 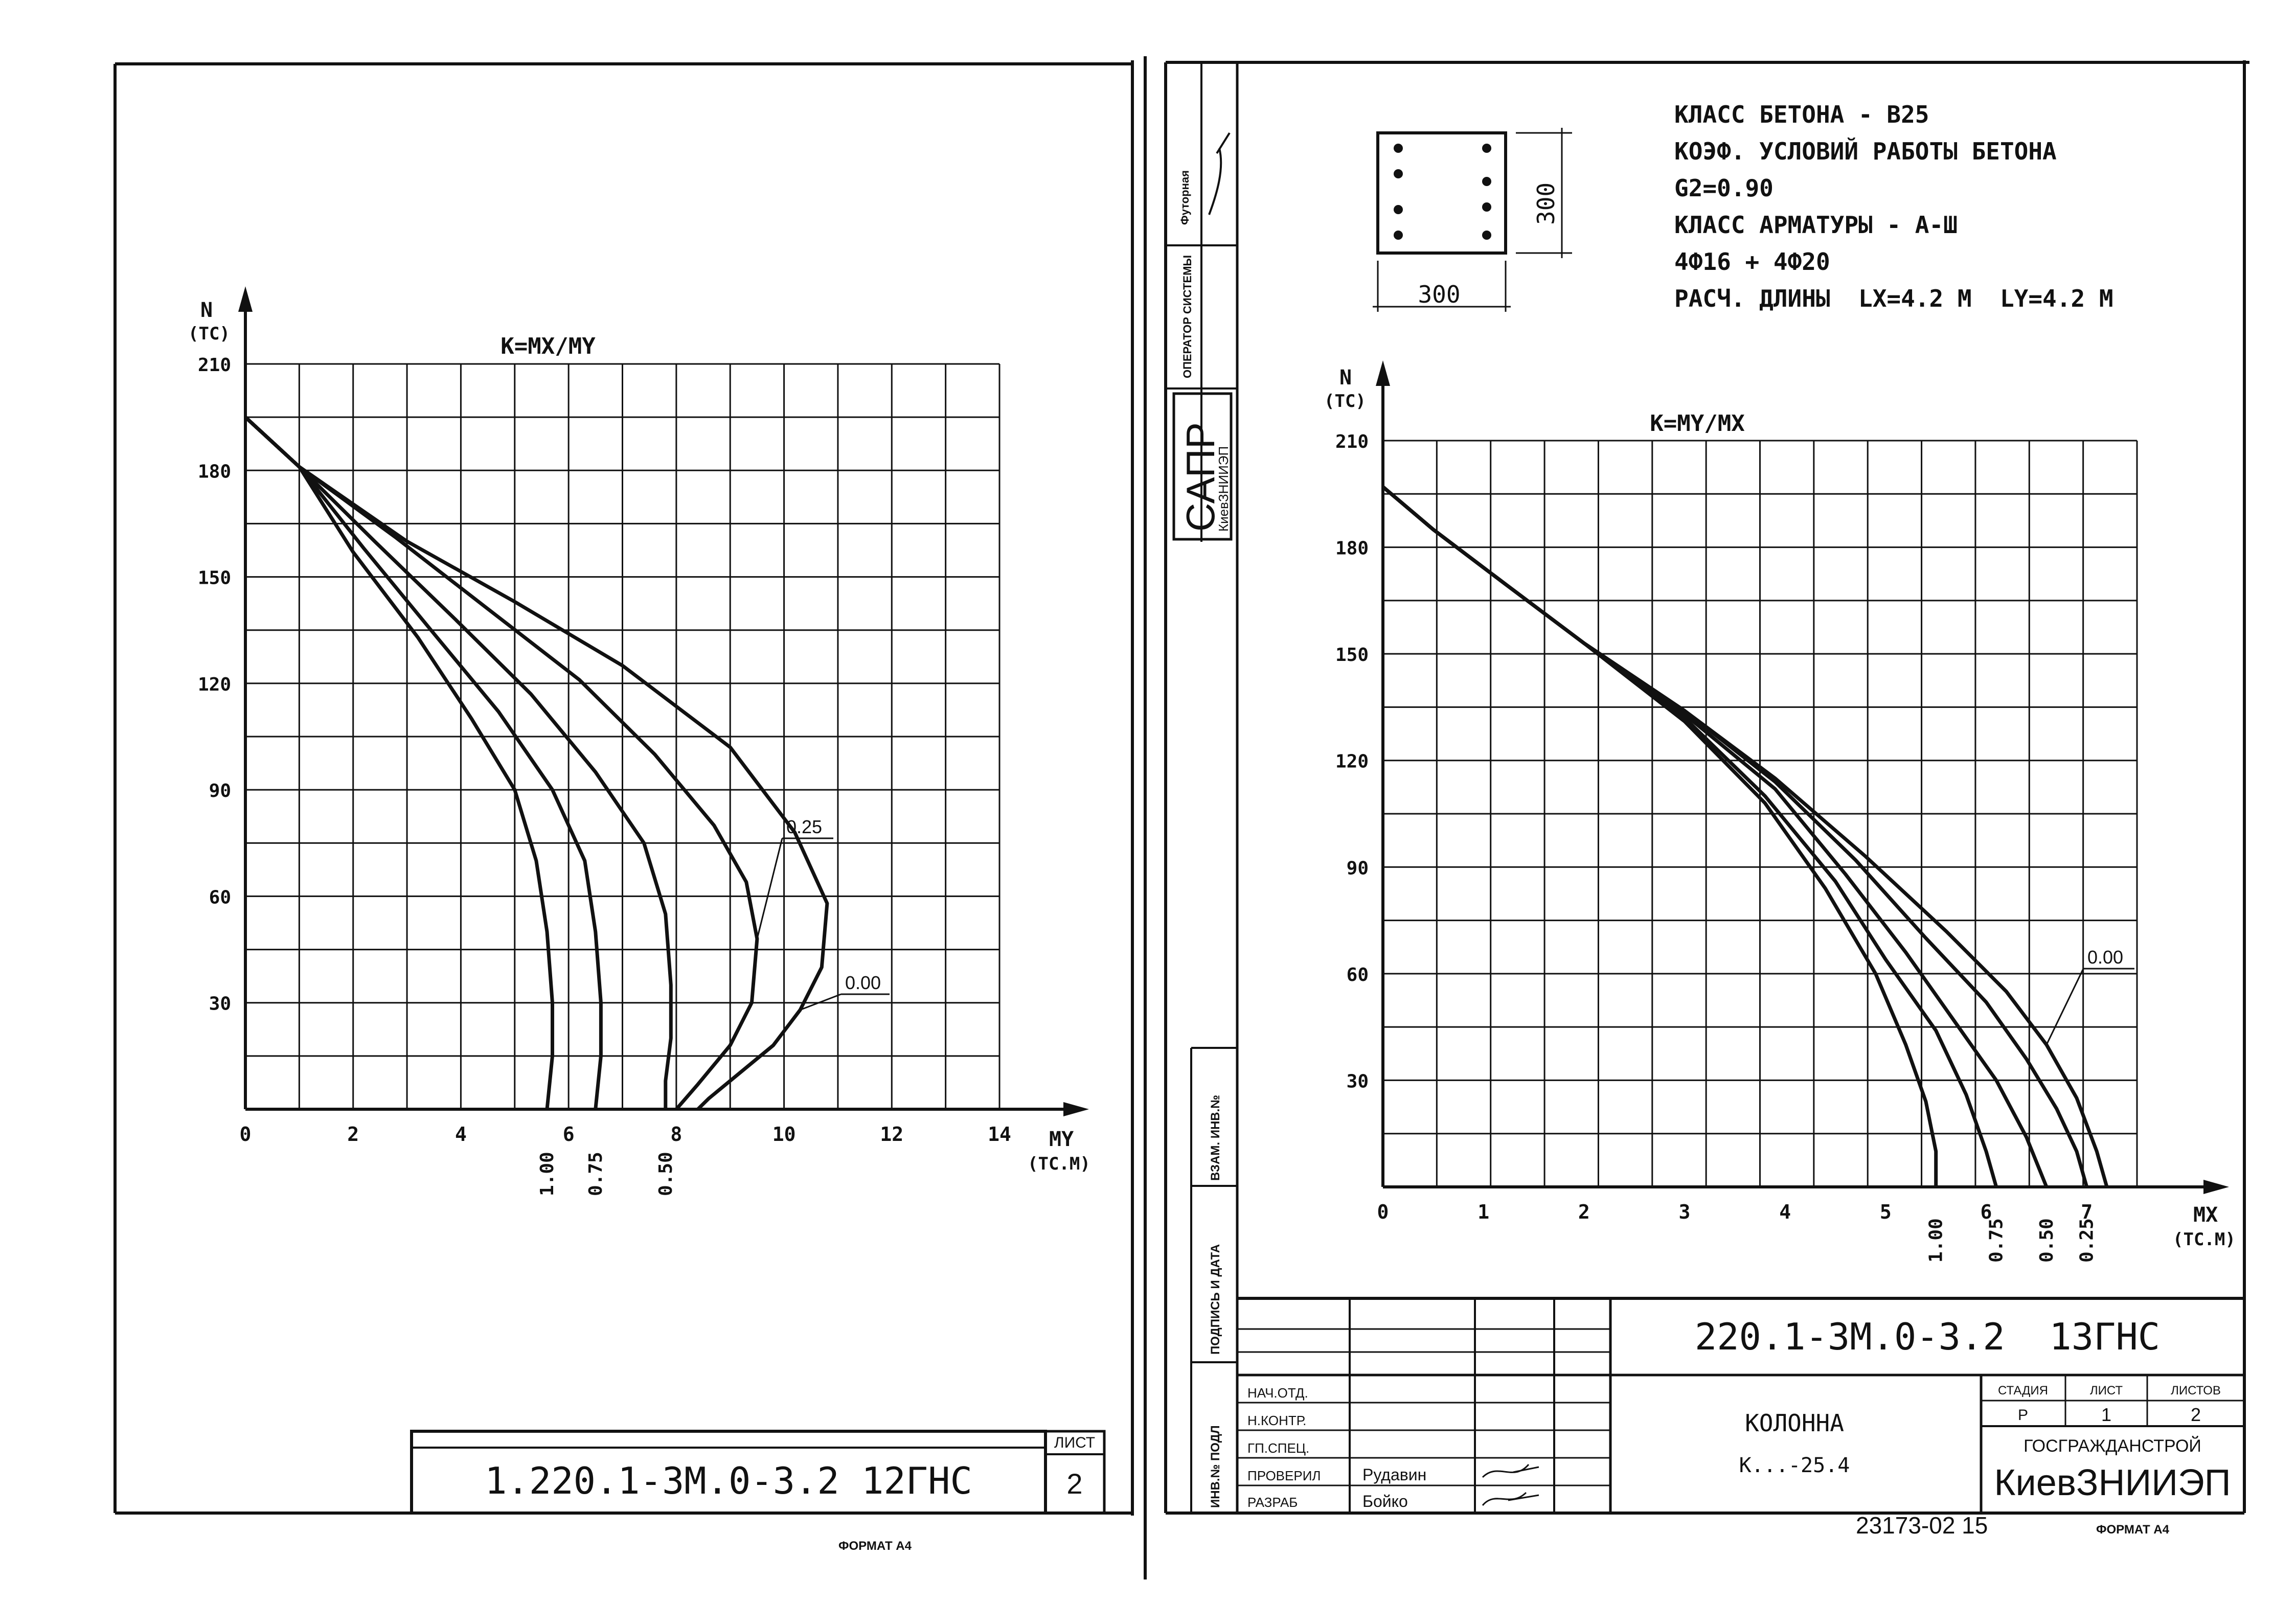 I want to click on chart-title: K=MY/MX, so click(x=1697, y=423).